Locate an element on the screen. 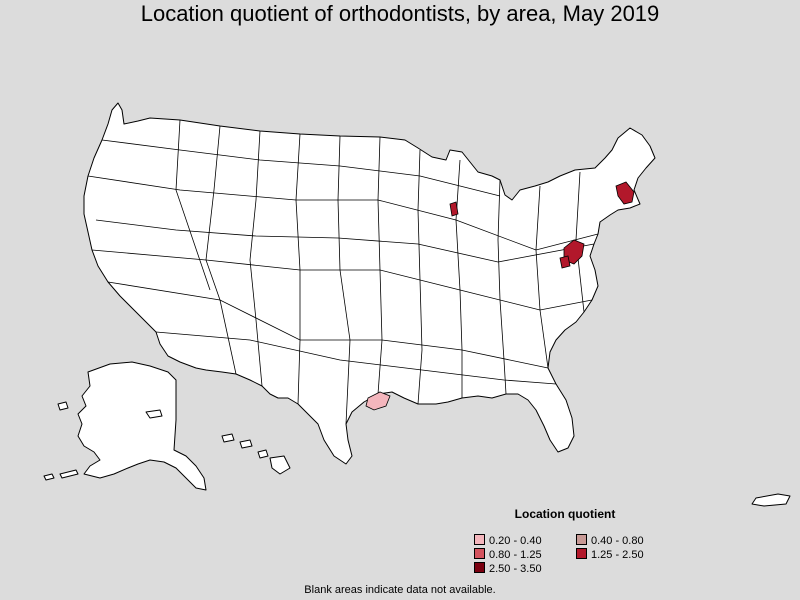 This screenshot has height=600, width=800. legend-item-2-50-3-50: 2.50 - 3.50 is located at coordinates (508, 569).